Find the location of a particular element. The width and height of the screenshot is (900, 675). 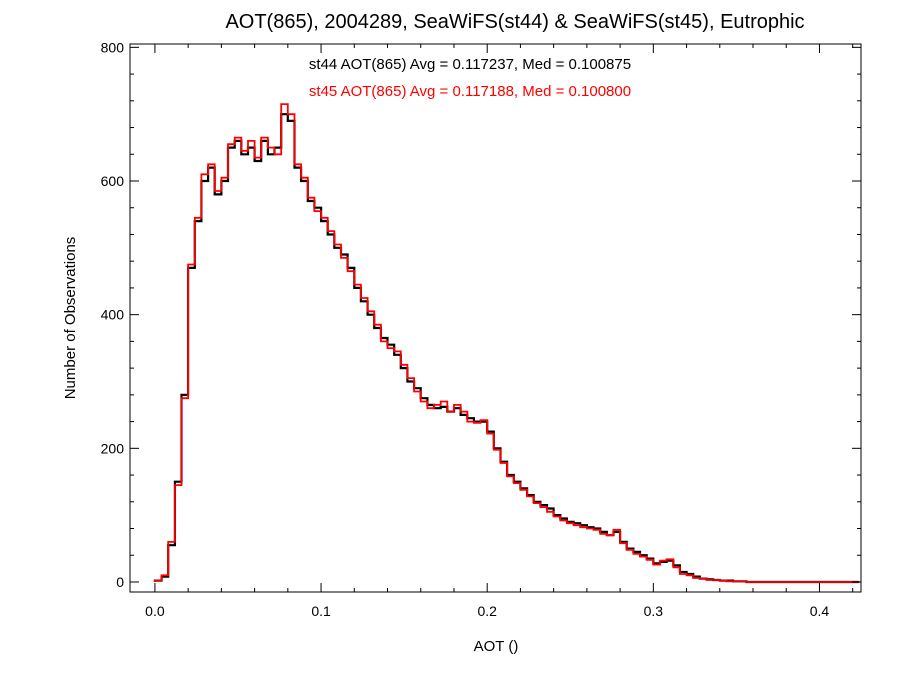

x-axis-label: AOT () is located at coordinates (496, 646).